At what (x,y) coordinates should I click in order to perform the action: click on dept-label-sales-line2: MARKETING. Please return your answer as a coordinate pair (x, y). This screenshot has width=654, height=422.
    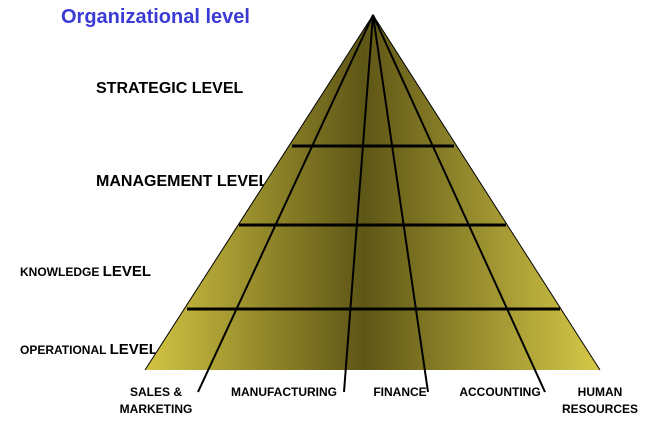
    Looking at the image, I should click on (156, 409).